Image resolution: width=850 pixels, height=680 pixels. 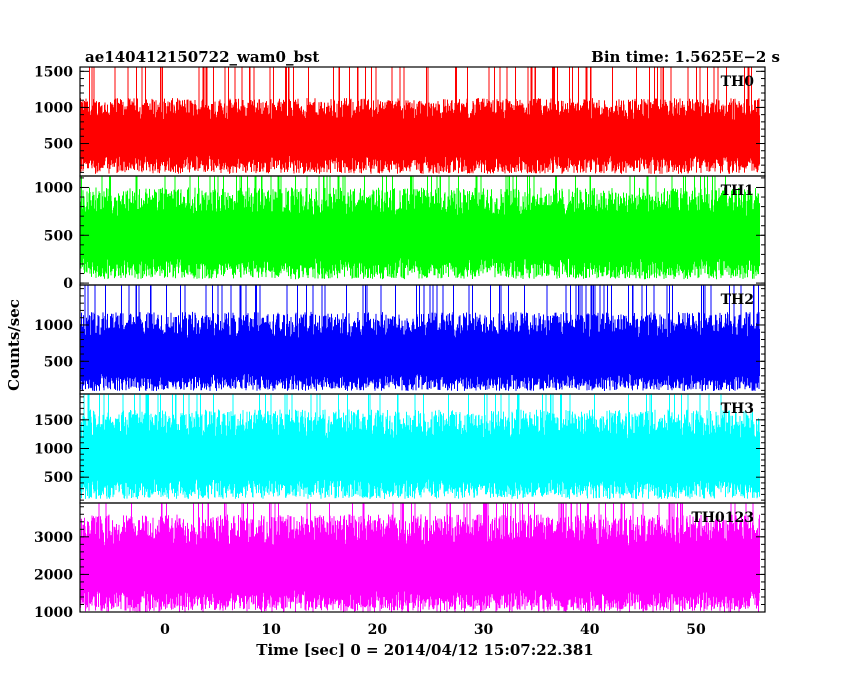 What do you see at coordinates (737, 300) in the screenshot?
I see `panel-label-th2: TH2` at bounding box center [737, 300].